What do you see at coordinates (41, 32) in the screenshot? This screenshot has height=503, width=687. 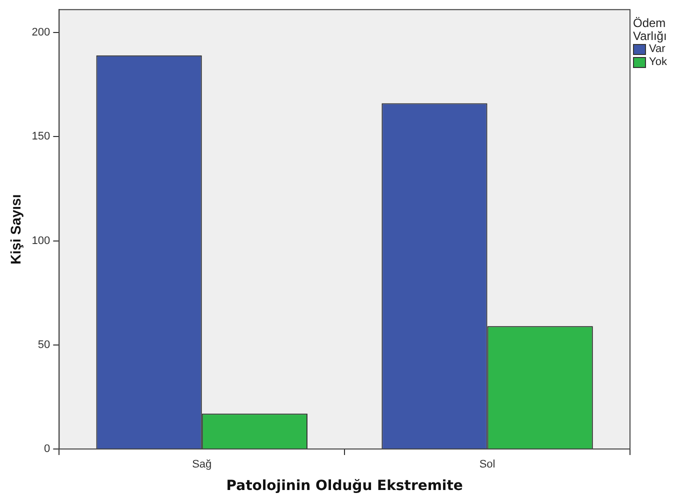 I see `y-tick-label: 200` at bounding box center [41, 32].